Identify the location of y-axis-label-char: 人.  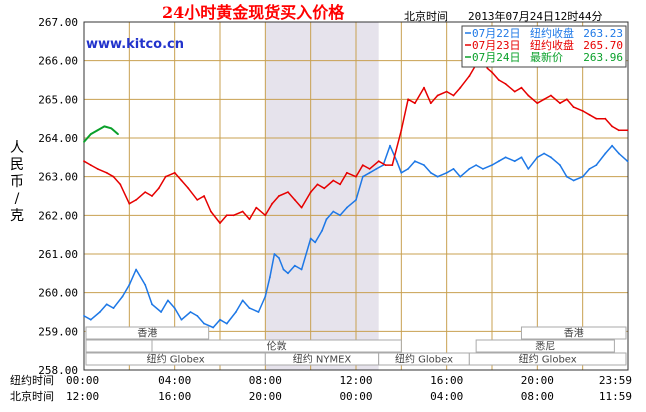
(17, 148).